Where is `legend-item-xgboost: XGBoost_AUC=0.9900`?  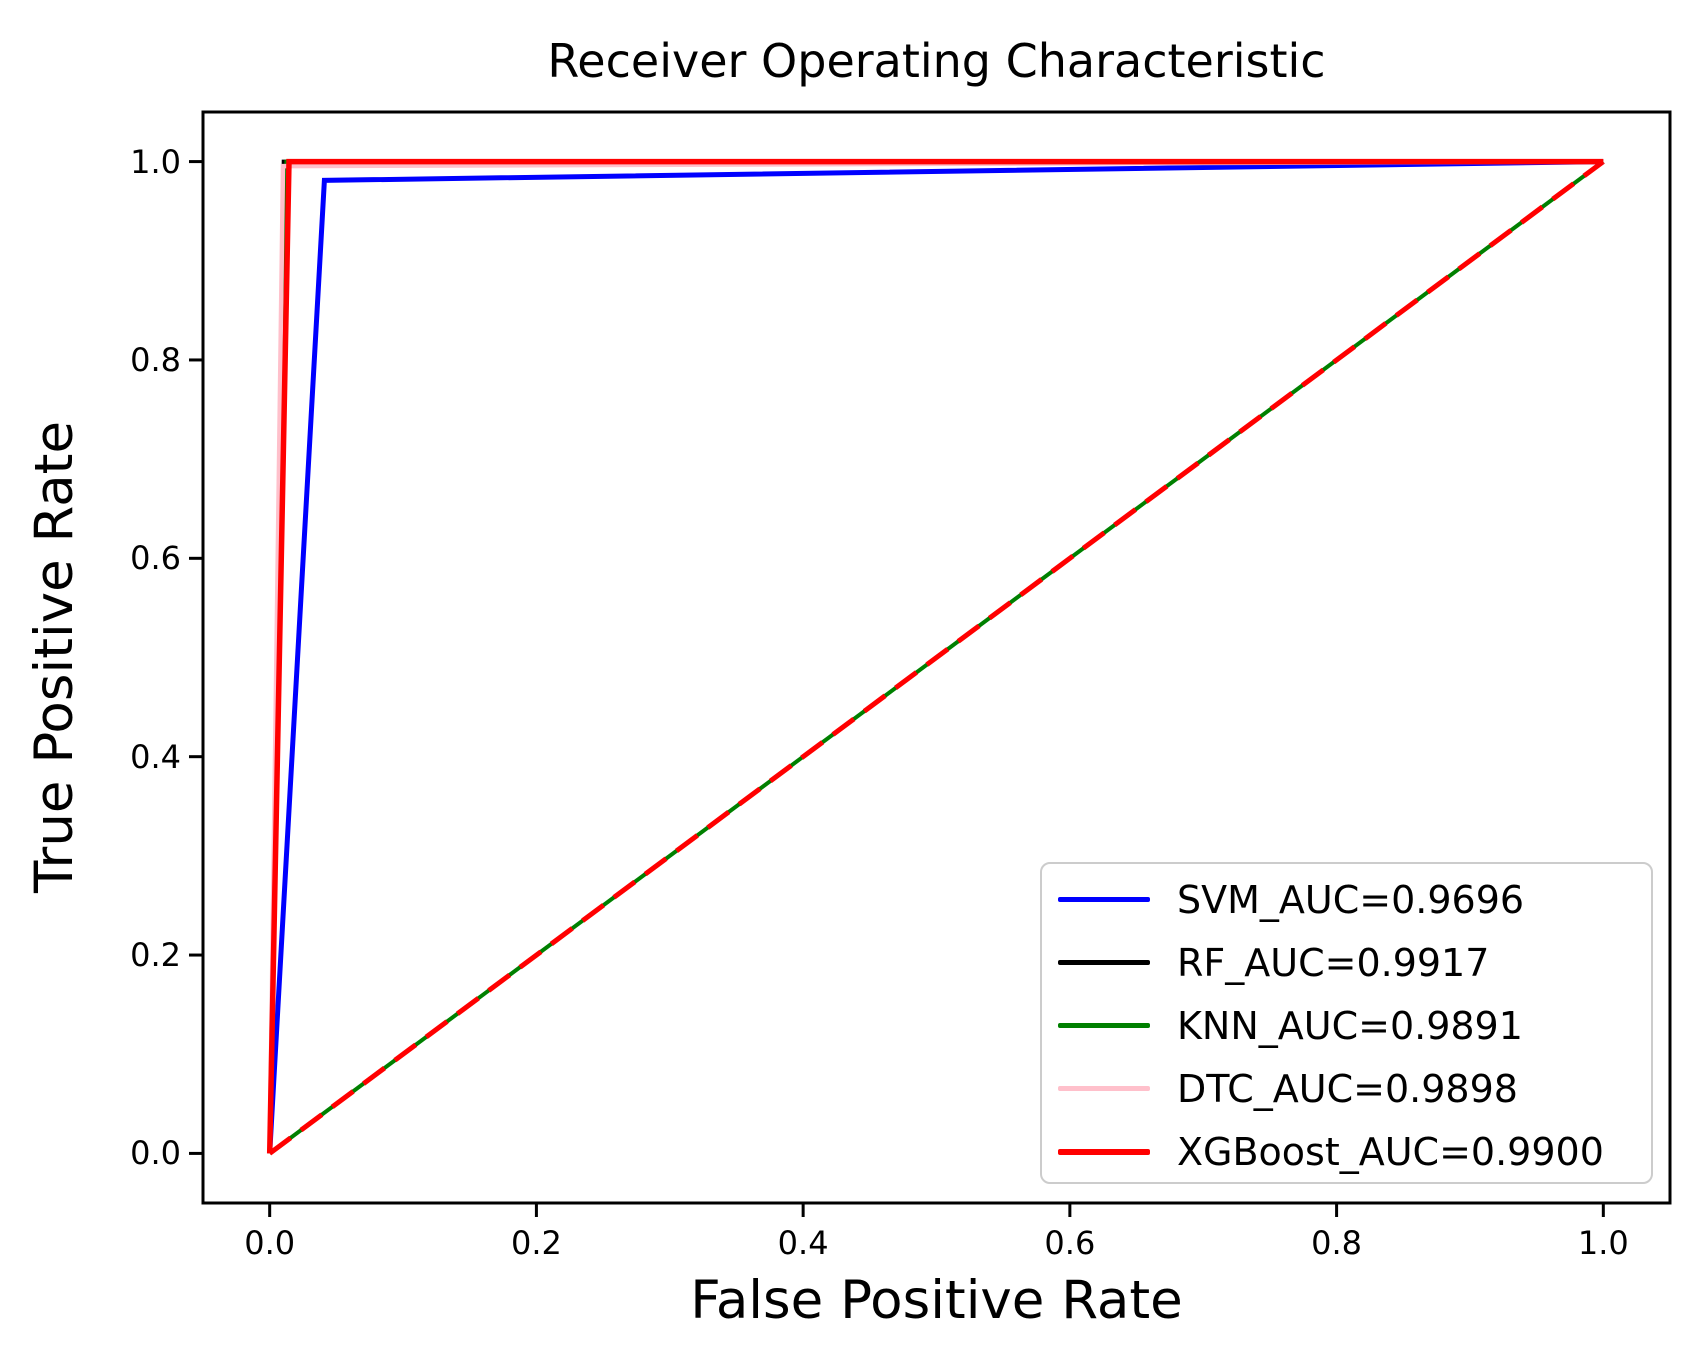
legend-item-xgboost: XGBoost_AUC=0.9900 is located at coordinates (1354, 1151).